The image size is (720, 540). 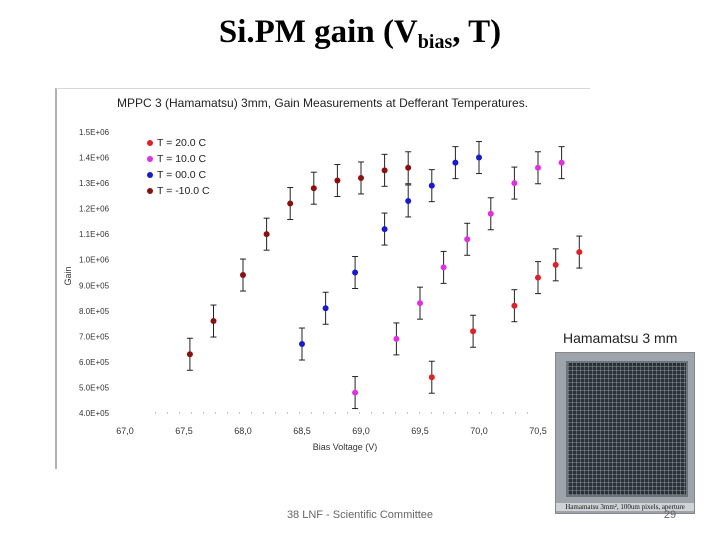 I want to click on x-tick-label: 68,5, so click(x=302, y=431).